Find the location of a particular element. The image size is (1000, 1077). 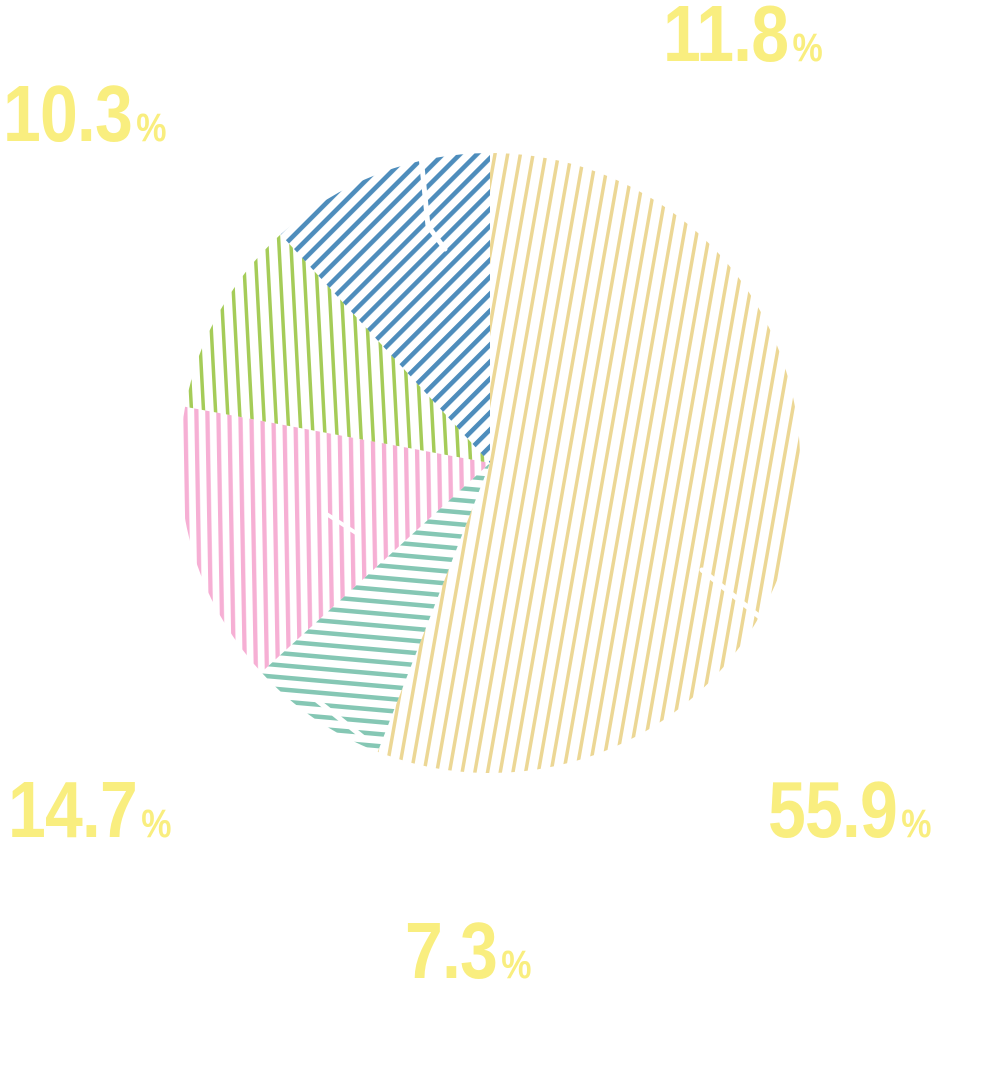

pie-label-segment-1: 55.9% is located at coordinates (849, 810).